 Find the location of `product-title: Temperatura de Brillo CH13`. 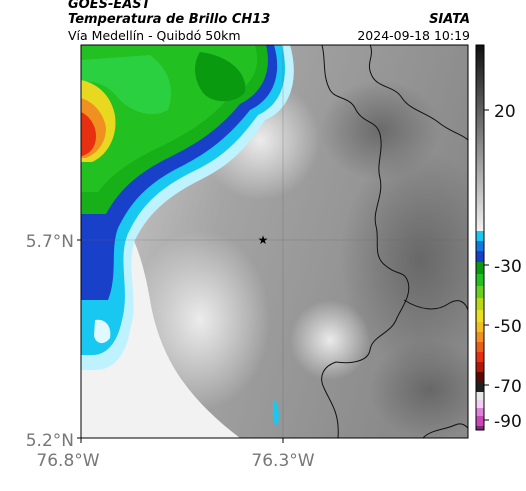

product-title: Temperatura de Brillo CH13 is located at coordinates (169, 19).